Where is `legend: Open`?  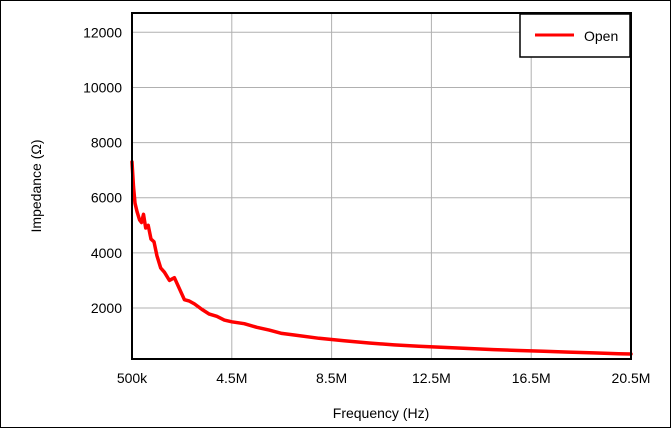 legend: Open is located at coordinates (575, 35).